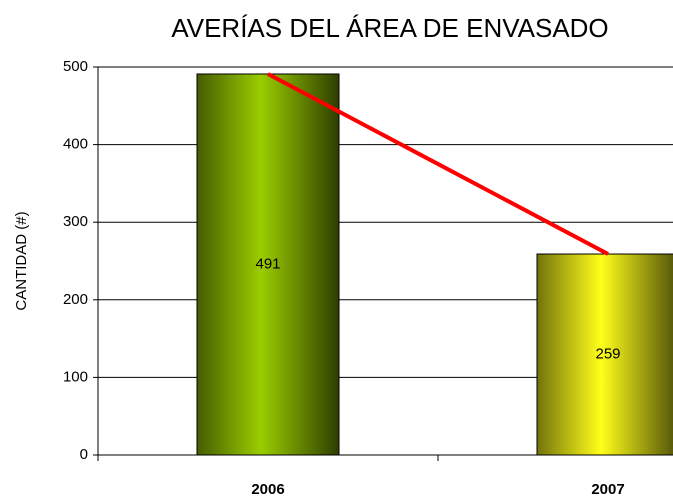  I want to click on data-label: 259, so click(607, 353).